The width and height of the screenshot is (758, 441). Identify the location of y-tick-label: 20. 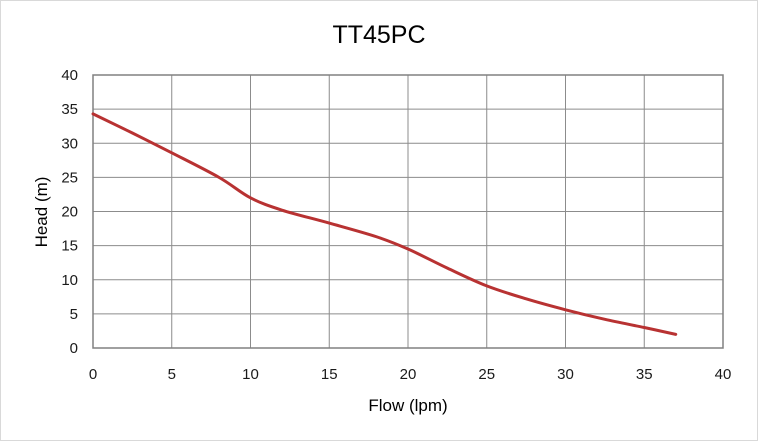
(69, 212).